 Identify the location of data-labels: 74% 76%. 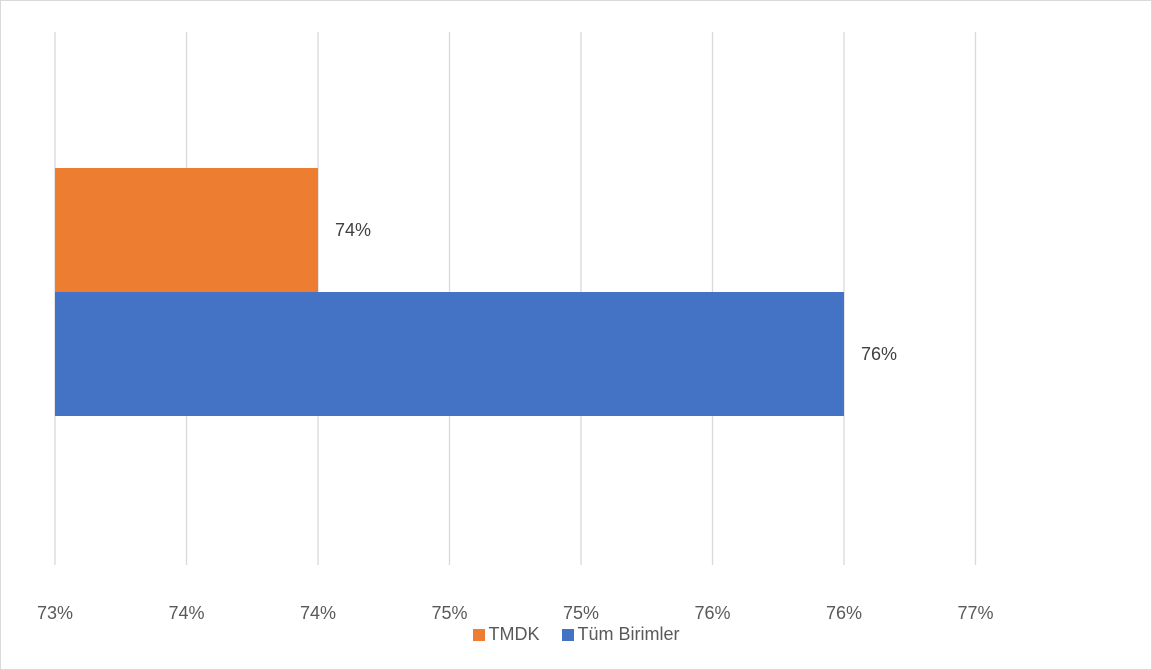
(616, 292).